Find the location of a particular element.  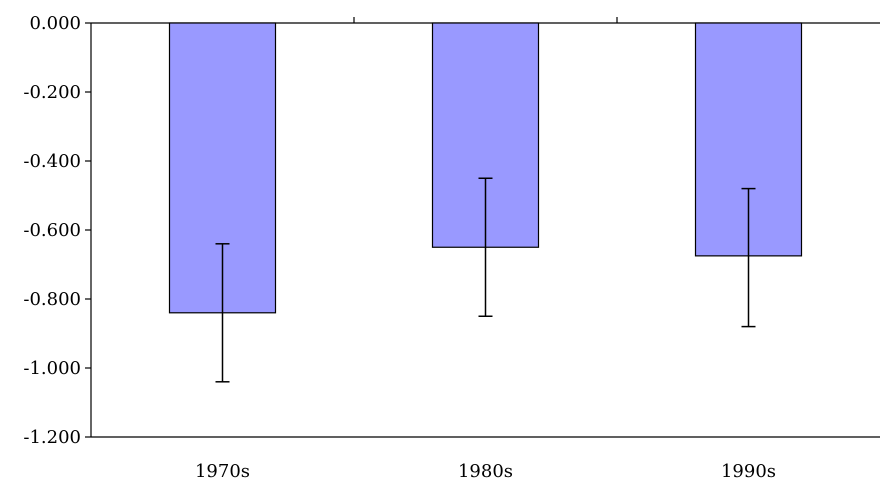

y-tick-label: -0.400 is located at coordinates (52, 161).